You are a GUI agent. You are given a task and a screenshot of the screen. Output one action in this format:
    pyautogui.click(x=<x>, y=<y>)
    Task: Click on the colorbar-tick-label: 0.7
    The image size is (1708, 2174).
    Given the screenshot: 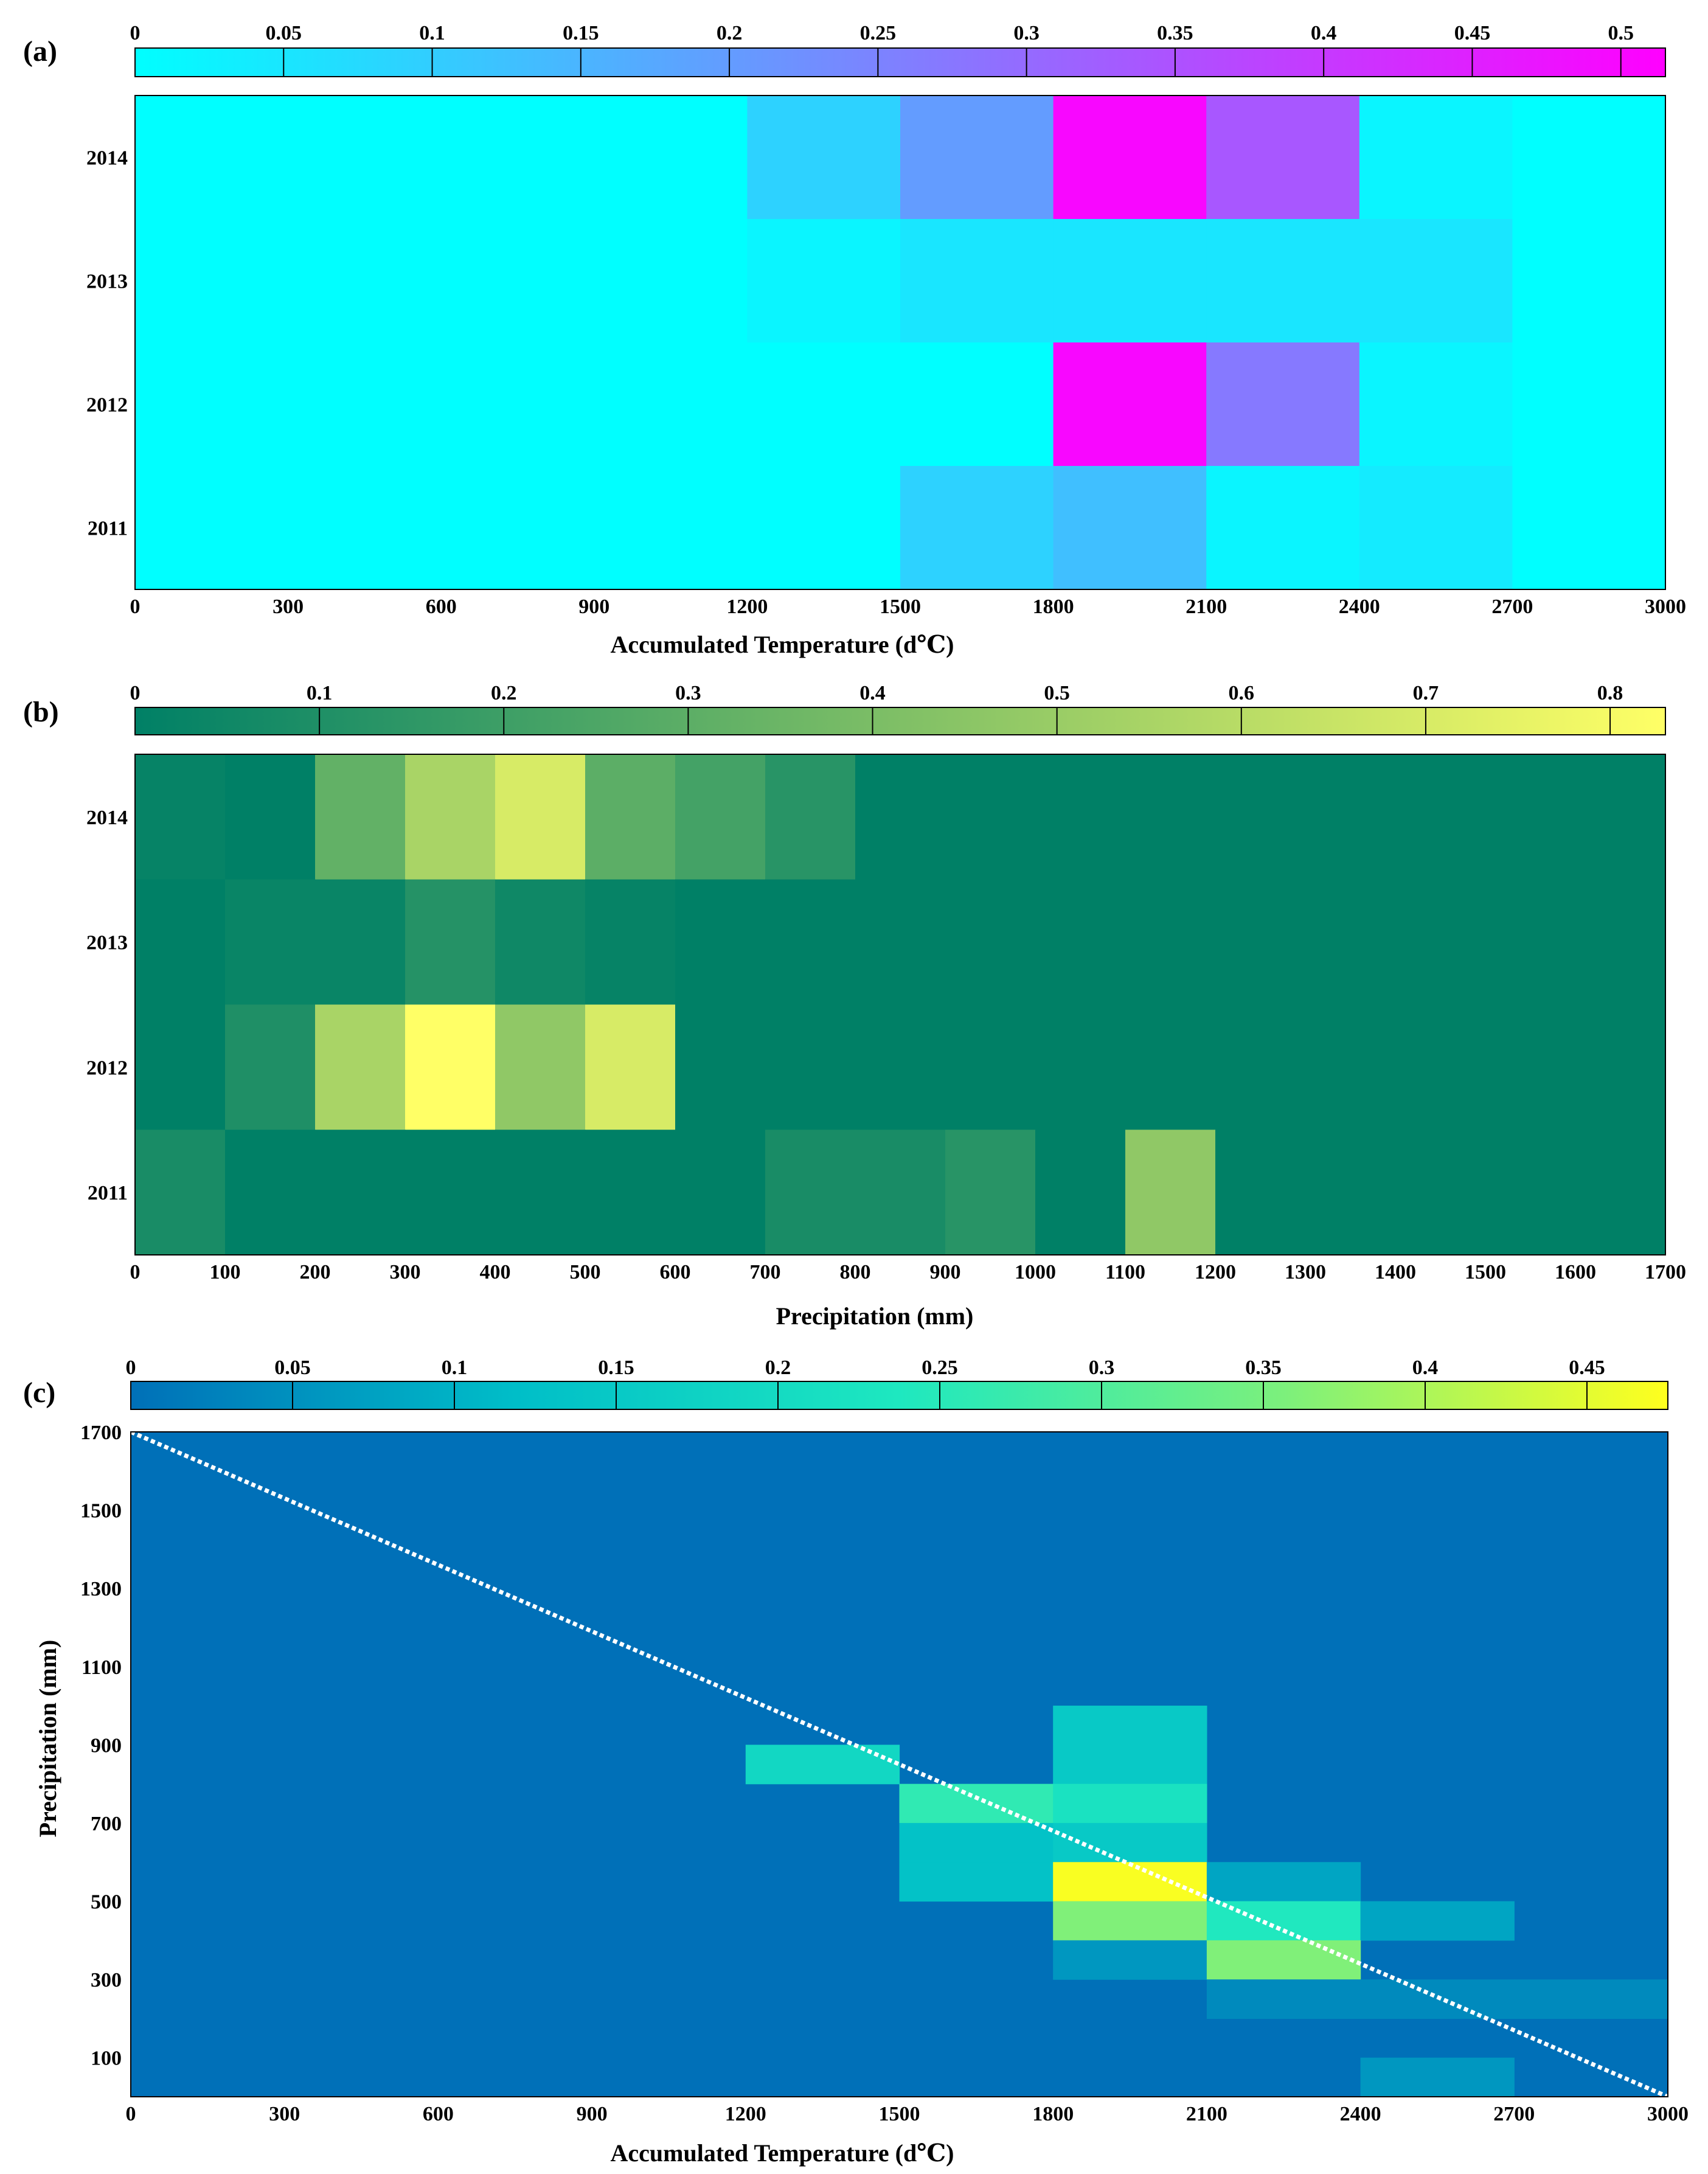 What is the action you would take?
    pyautogui.click(x=1426, y=693)
    